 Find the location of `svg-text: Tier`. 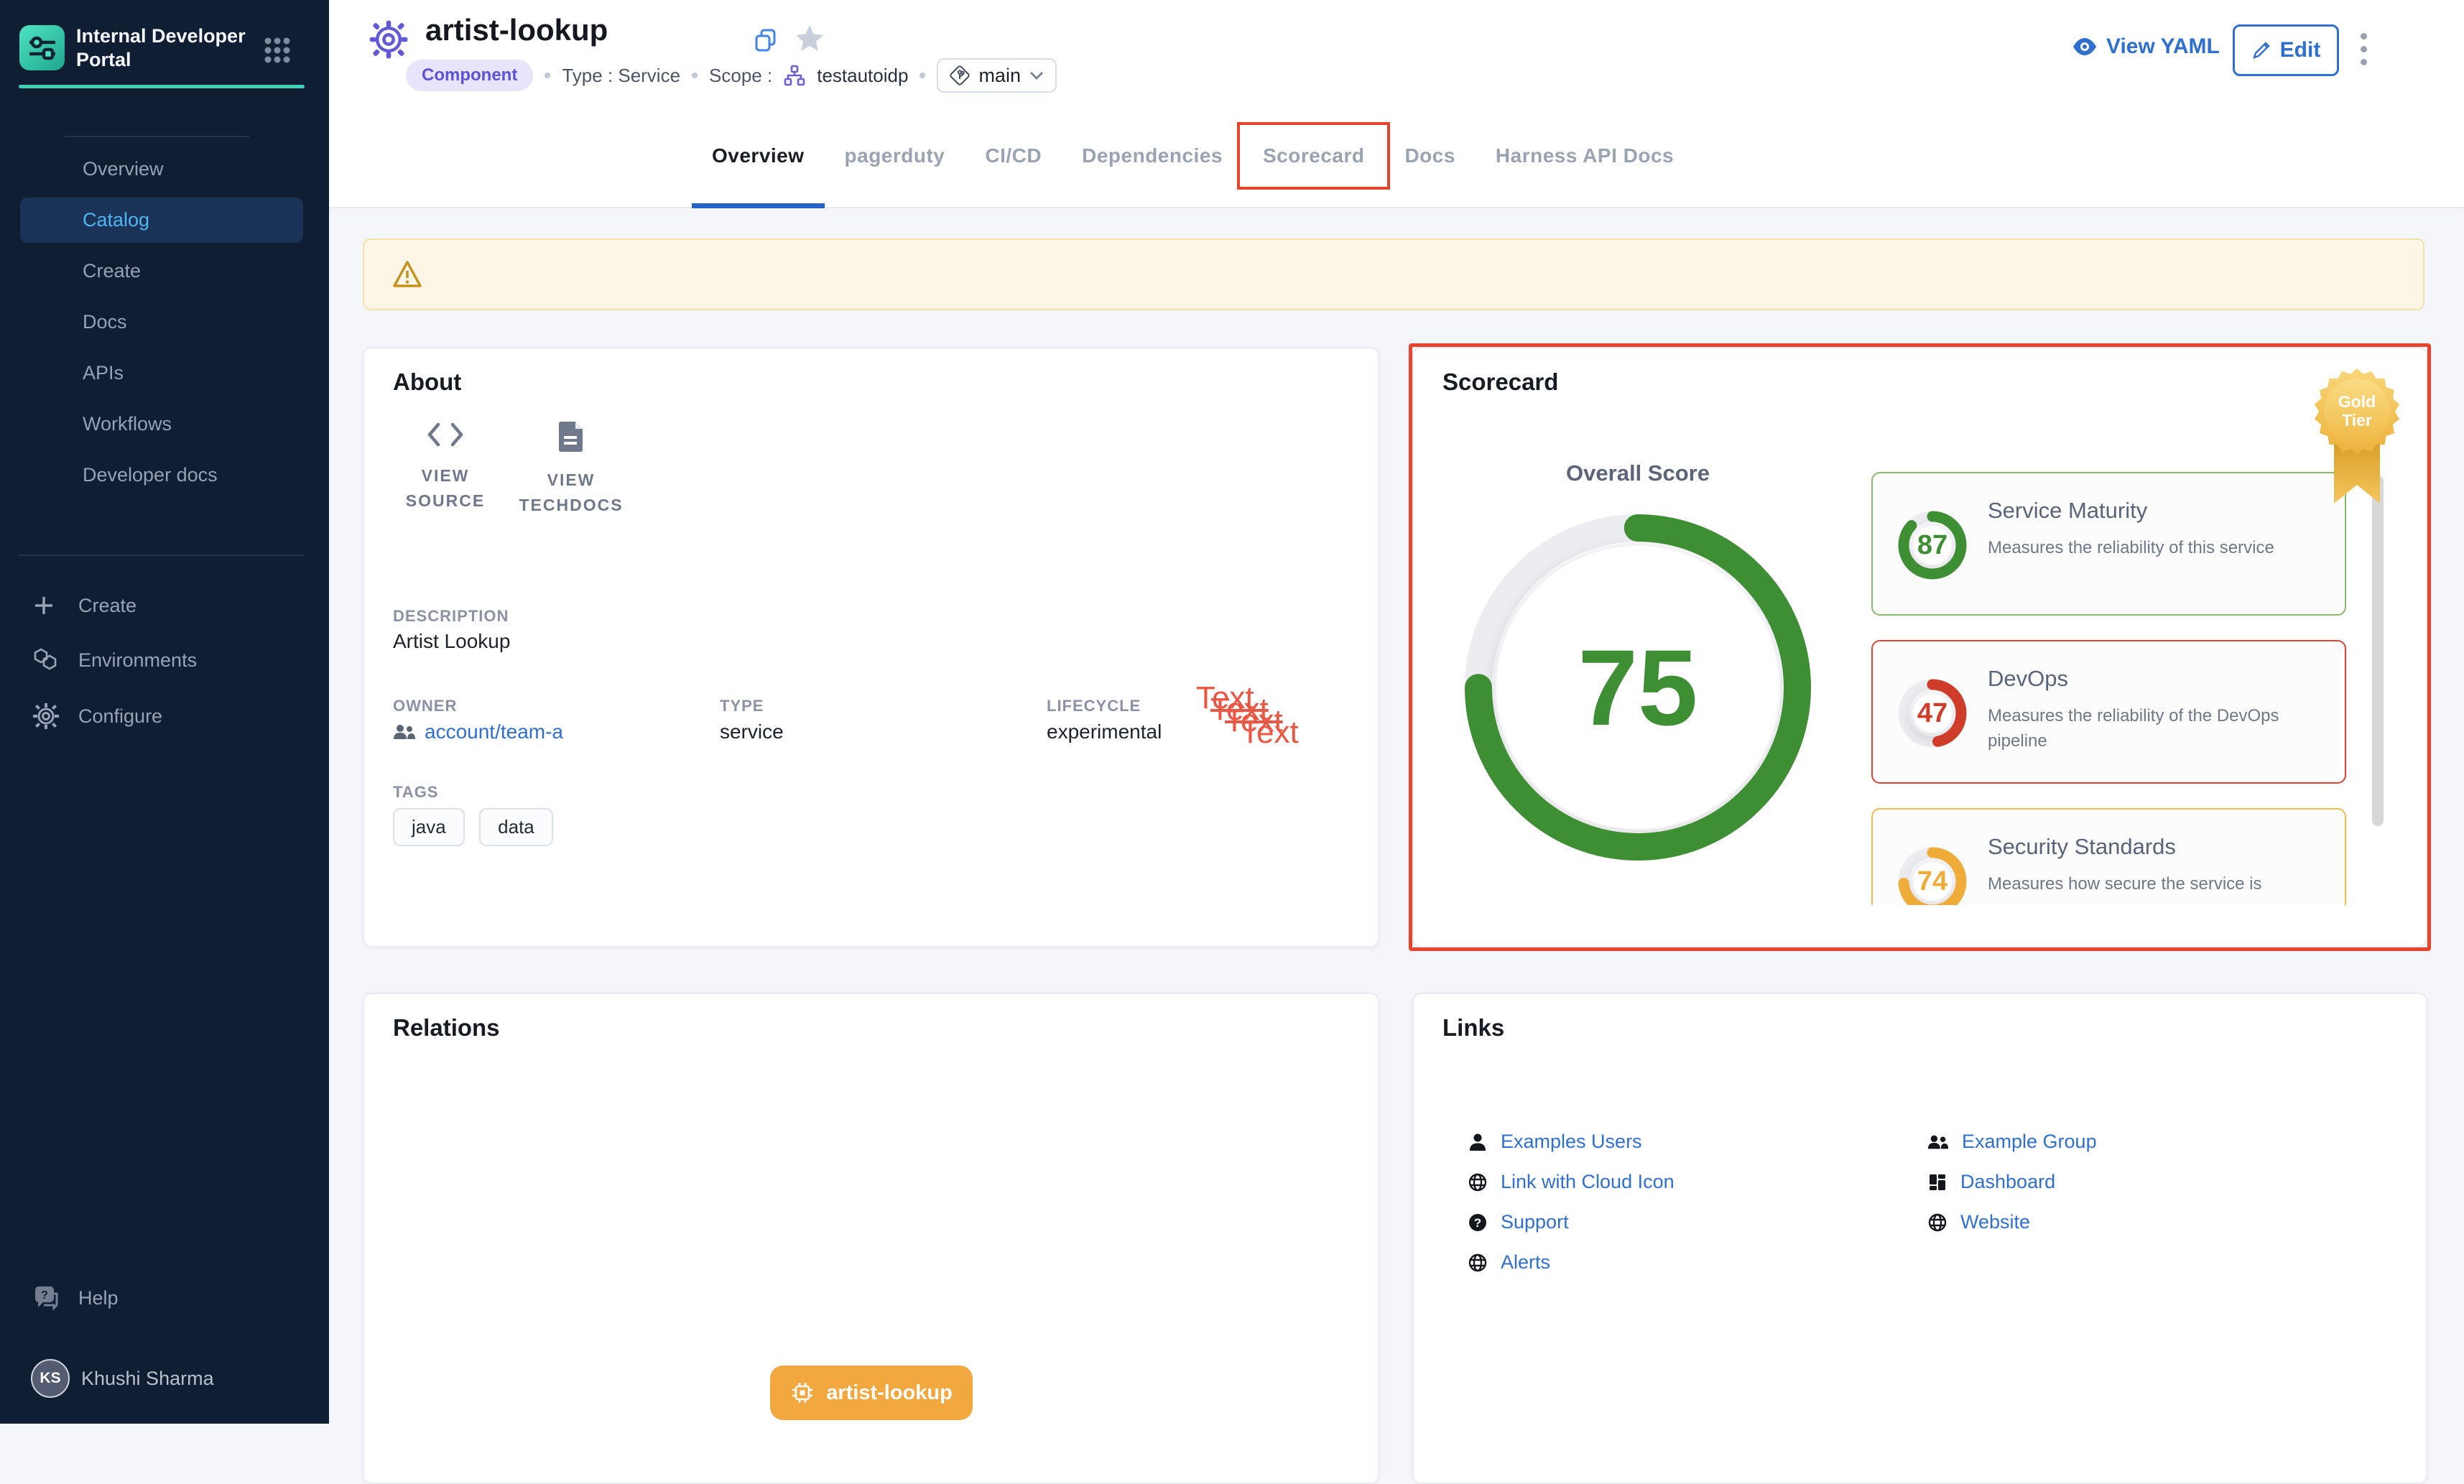

svg-text: Tier is located at coordinates (2357, 420).